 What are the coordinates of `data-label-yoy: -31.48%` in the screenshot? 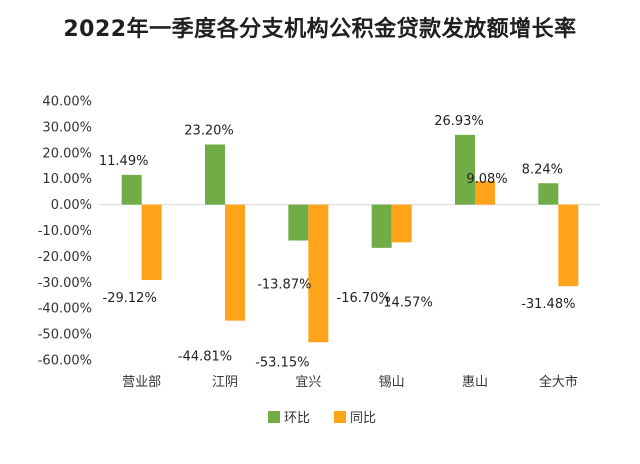 It's located at (548, 304).